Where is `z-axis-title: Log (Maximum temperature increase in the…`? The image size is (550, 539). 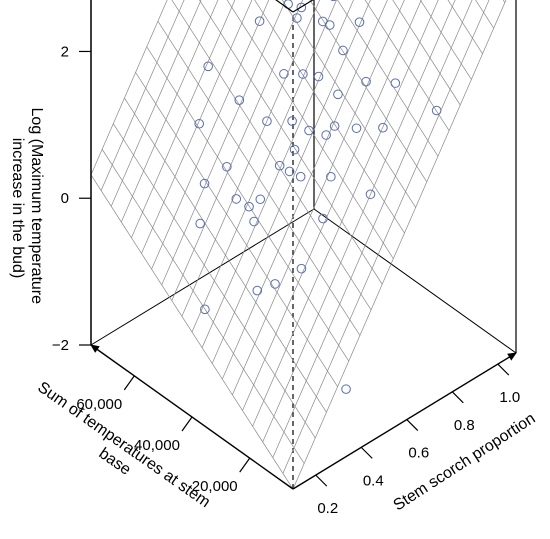
z-axis-title: Log (Maximum temperature increase in the… is located at coordinates (27, 208).